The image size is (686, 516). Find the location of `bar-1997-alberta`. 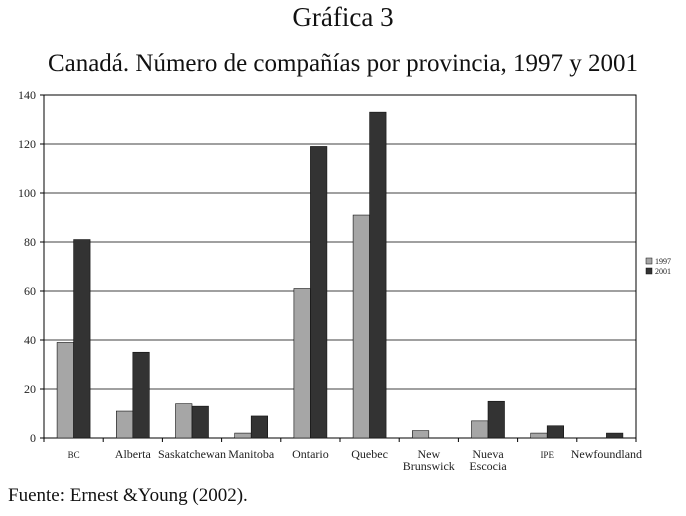

bar-1997-alberta is located at coordinates (125, 424).